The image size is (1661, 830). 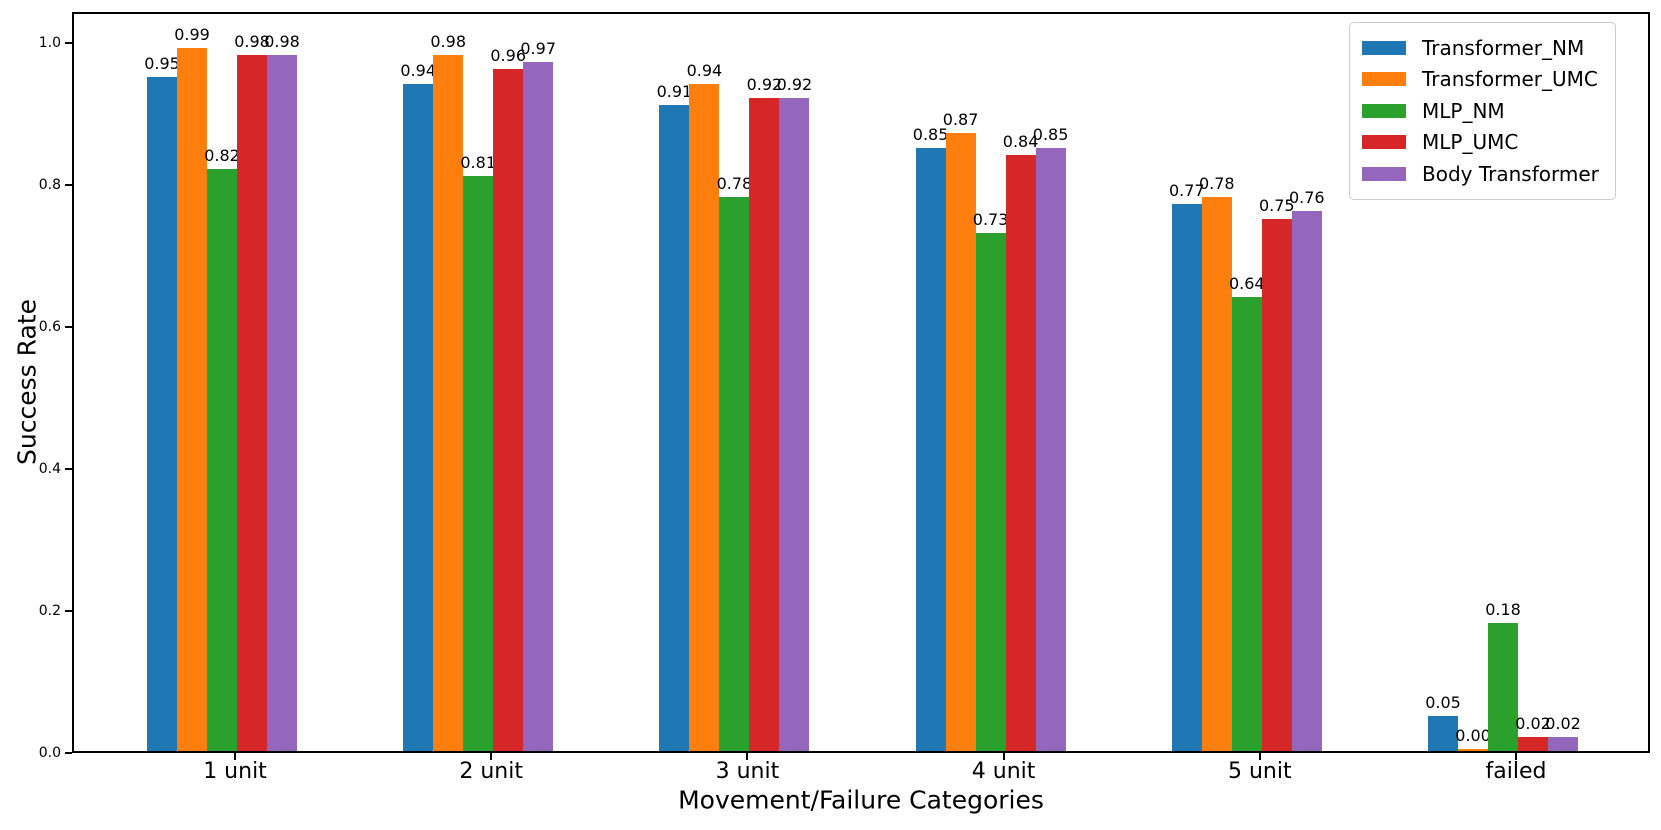 I want to click on bar-value-label: 0.99, so click(x=192, y=35).